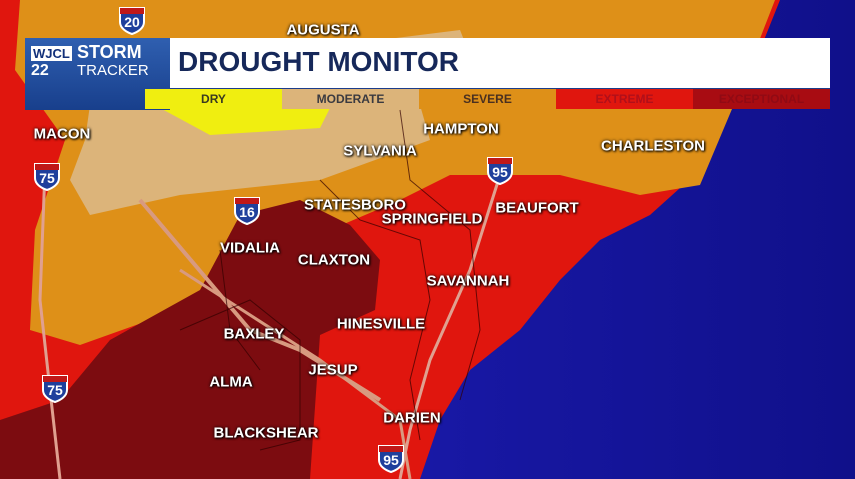  What do you see at coordinates (350, 99) in the screenshot?
I see `legend-moderate: MODERATE` at bounding box center [350, 99].